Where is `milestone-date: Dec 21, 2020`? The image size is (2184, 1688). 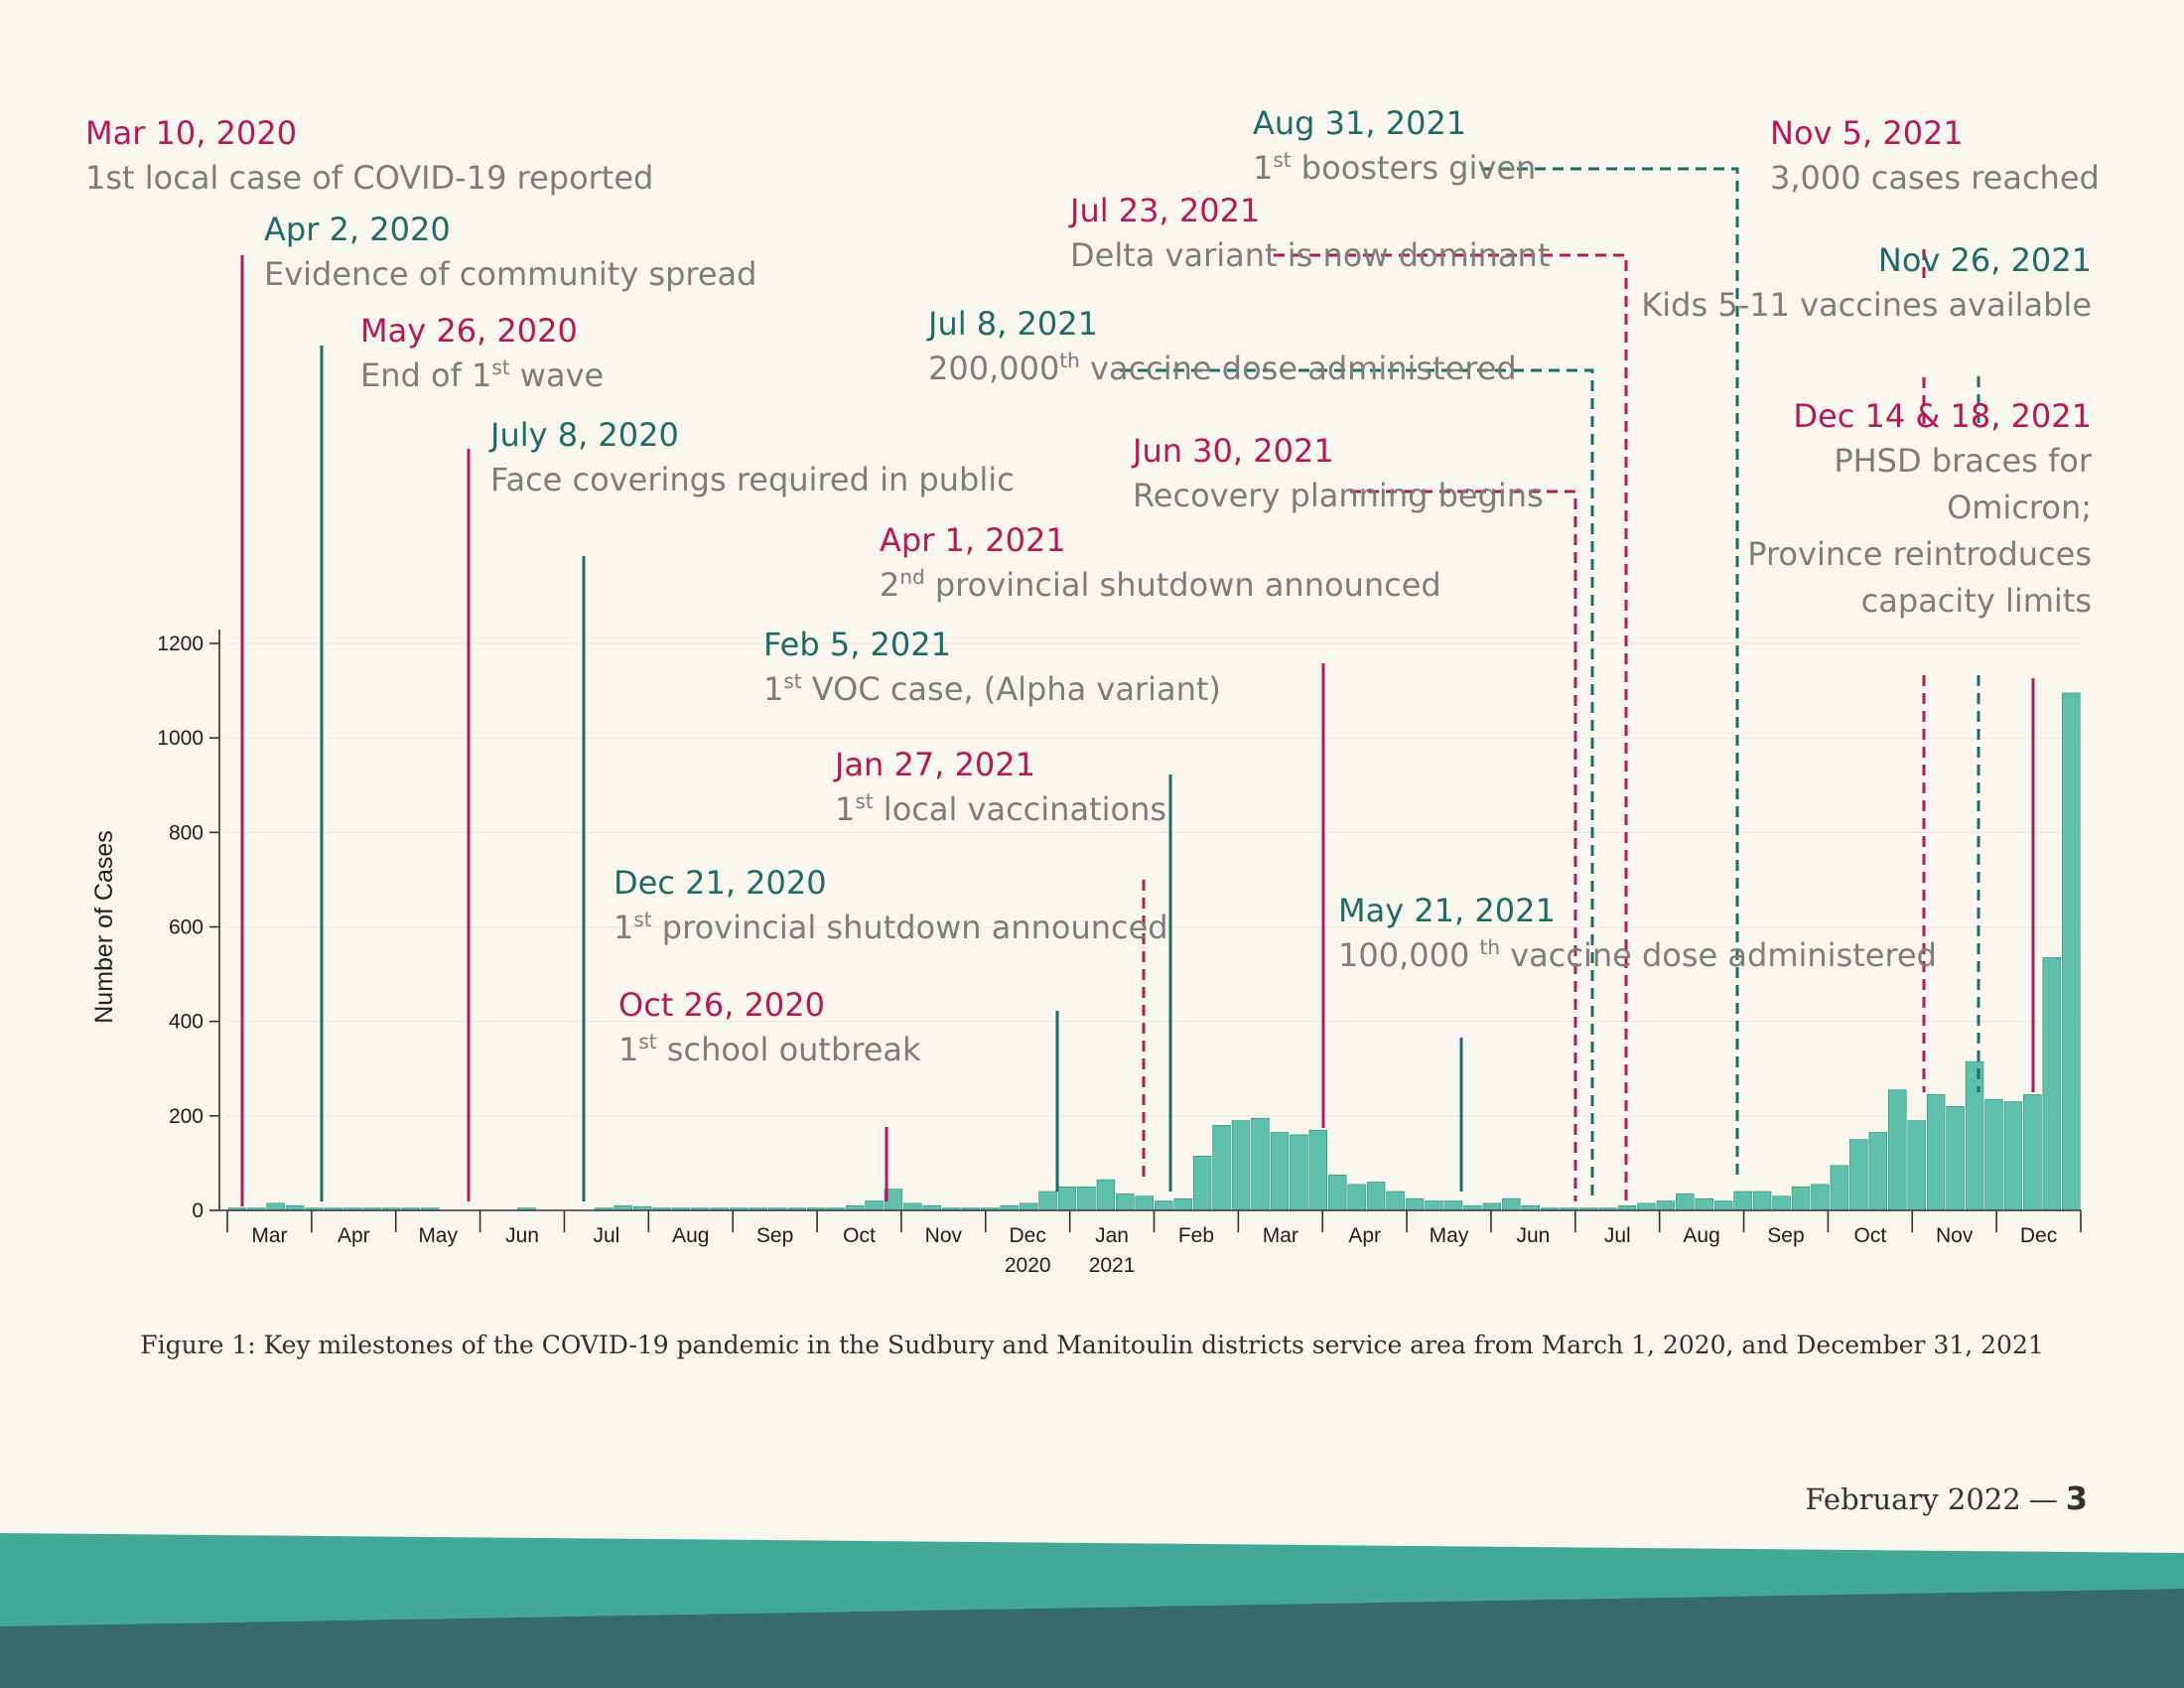
milestone-date: Dec 21, 2020 is located at coordinates (720, 883).